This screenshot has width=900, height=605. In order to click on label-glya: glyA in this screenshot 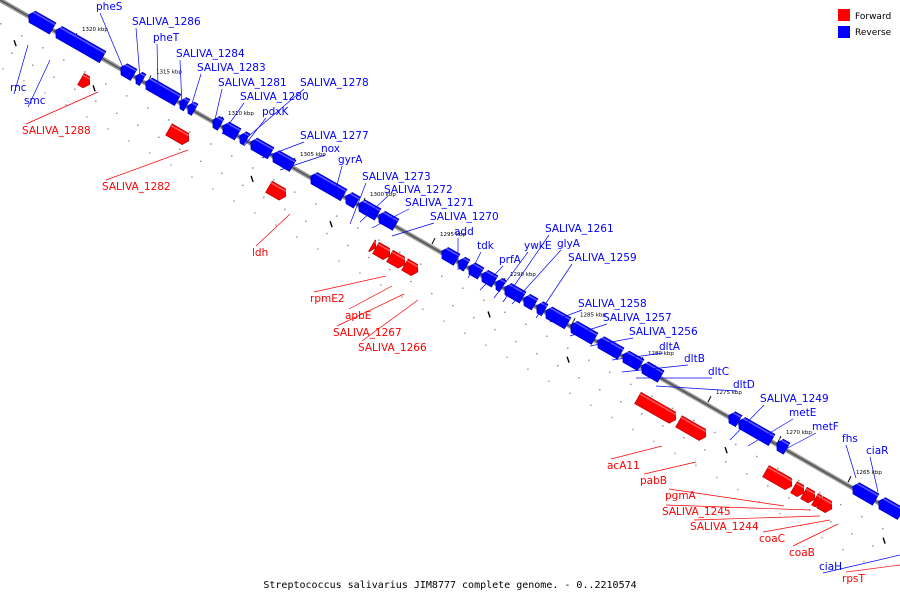, I will do `click(569, 244)`.